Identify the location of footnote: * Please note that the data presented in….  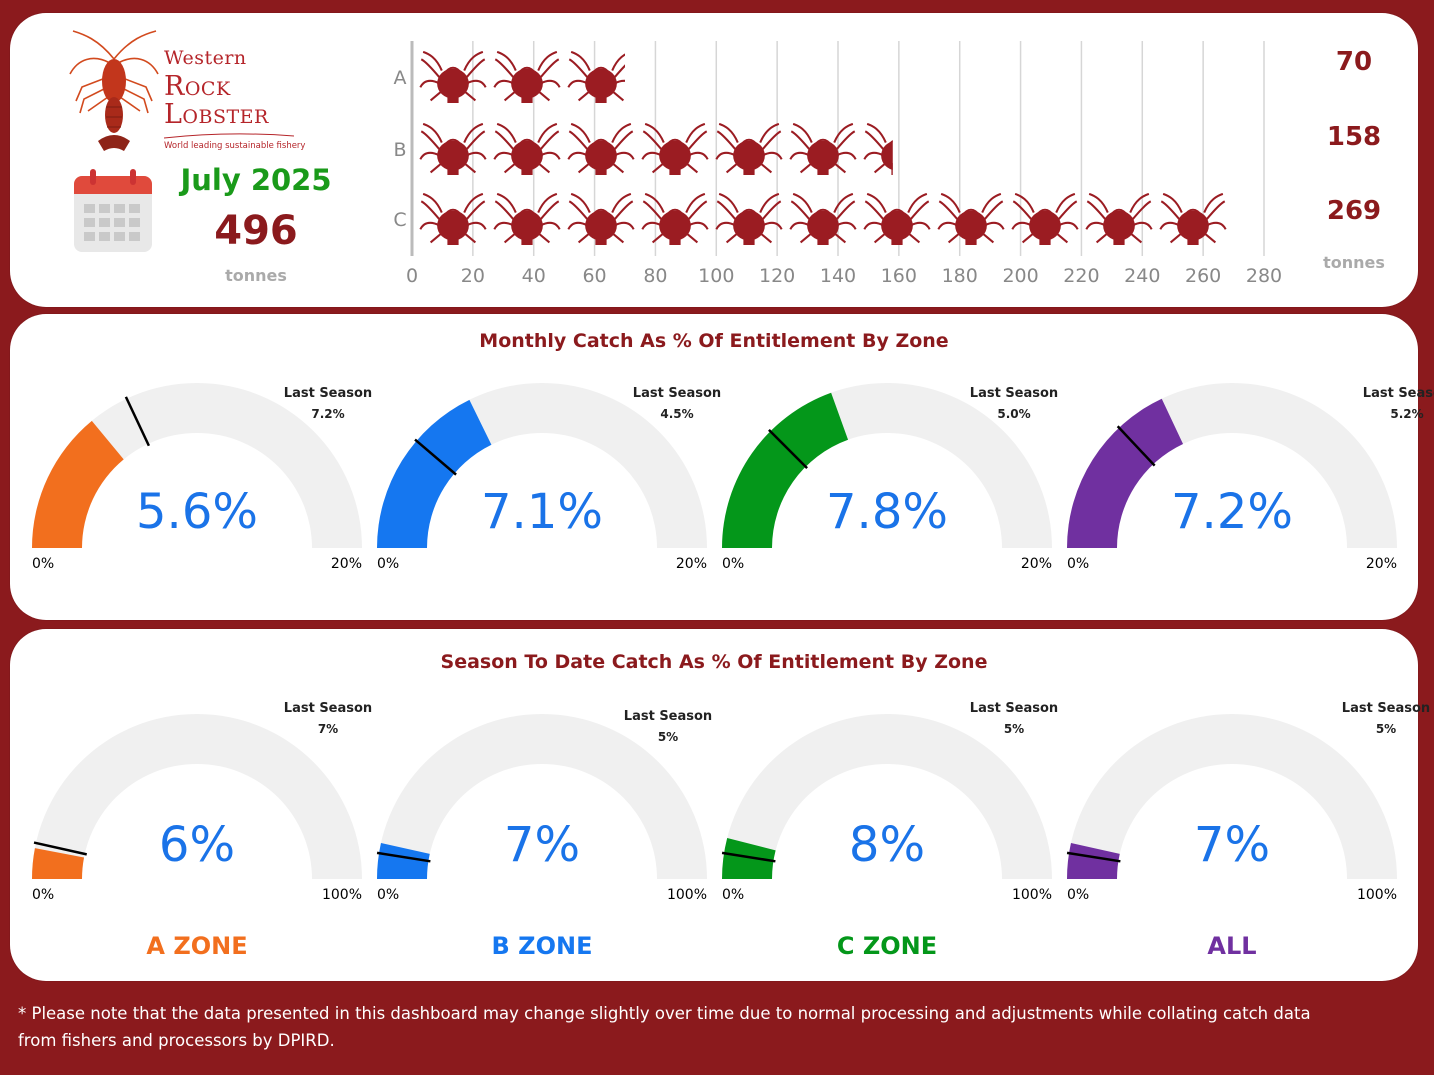
(664, 1027).